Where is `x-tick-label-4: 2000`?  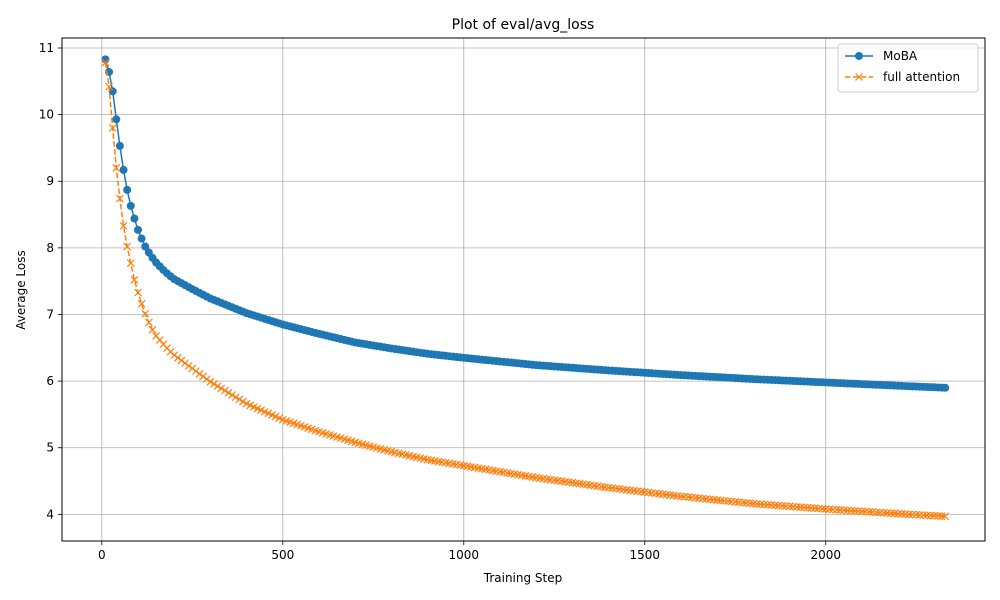 x-tick-label-4: 2000 is located at coordinates (825, 555).